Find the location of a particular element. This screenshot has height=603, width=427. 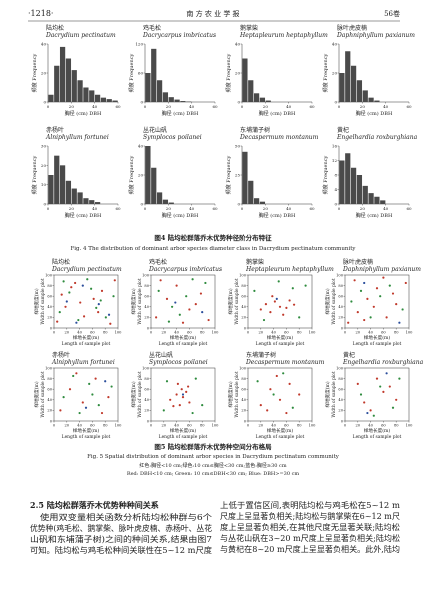

y-axis-label: Width of sample plot is located at coordinates (43, 301).